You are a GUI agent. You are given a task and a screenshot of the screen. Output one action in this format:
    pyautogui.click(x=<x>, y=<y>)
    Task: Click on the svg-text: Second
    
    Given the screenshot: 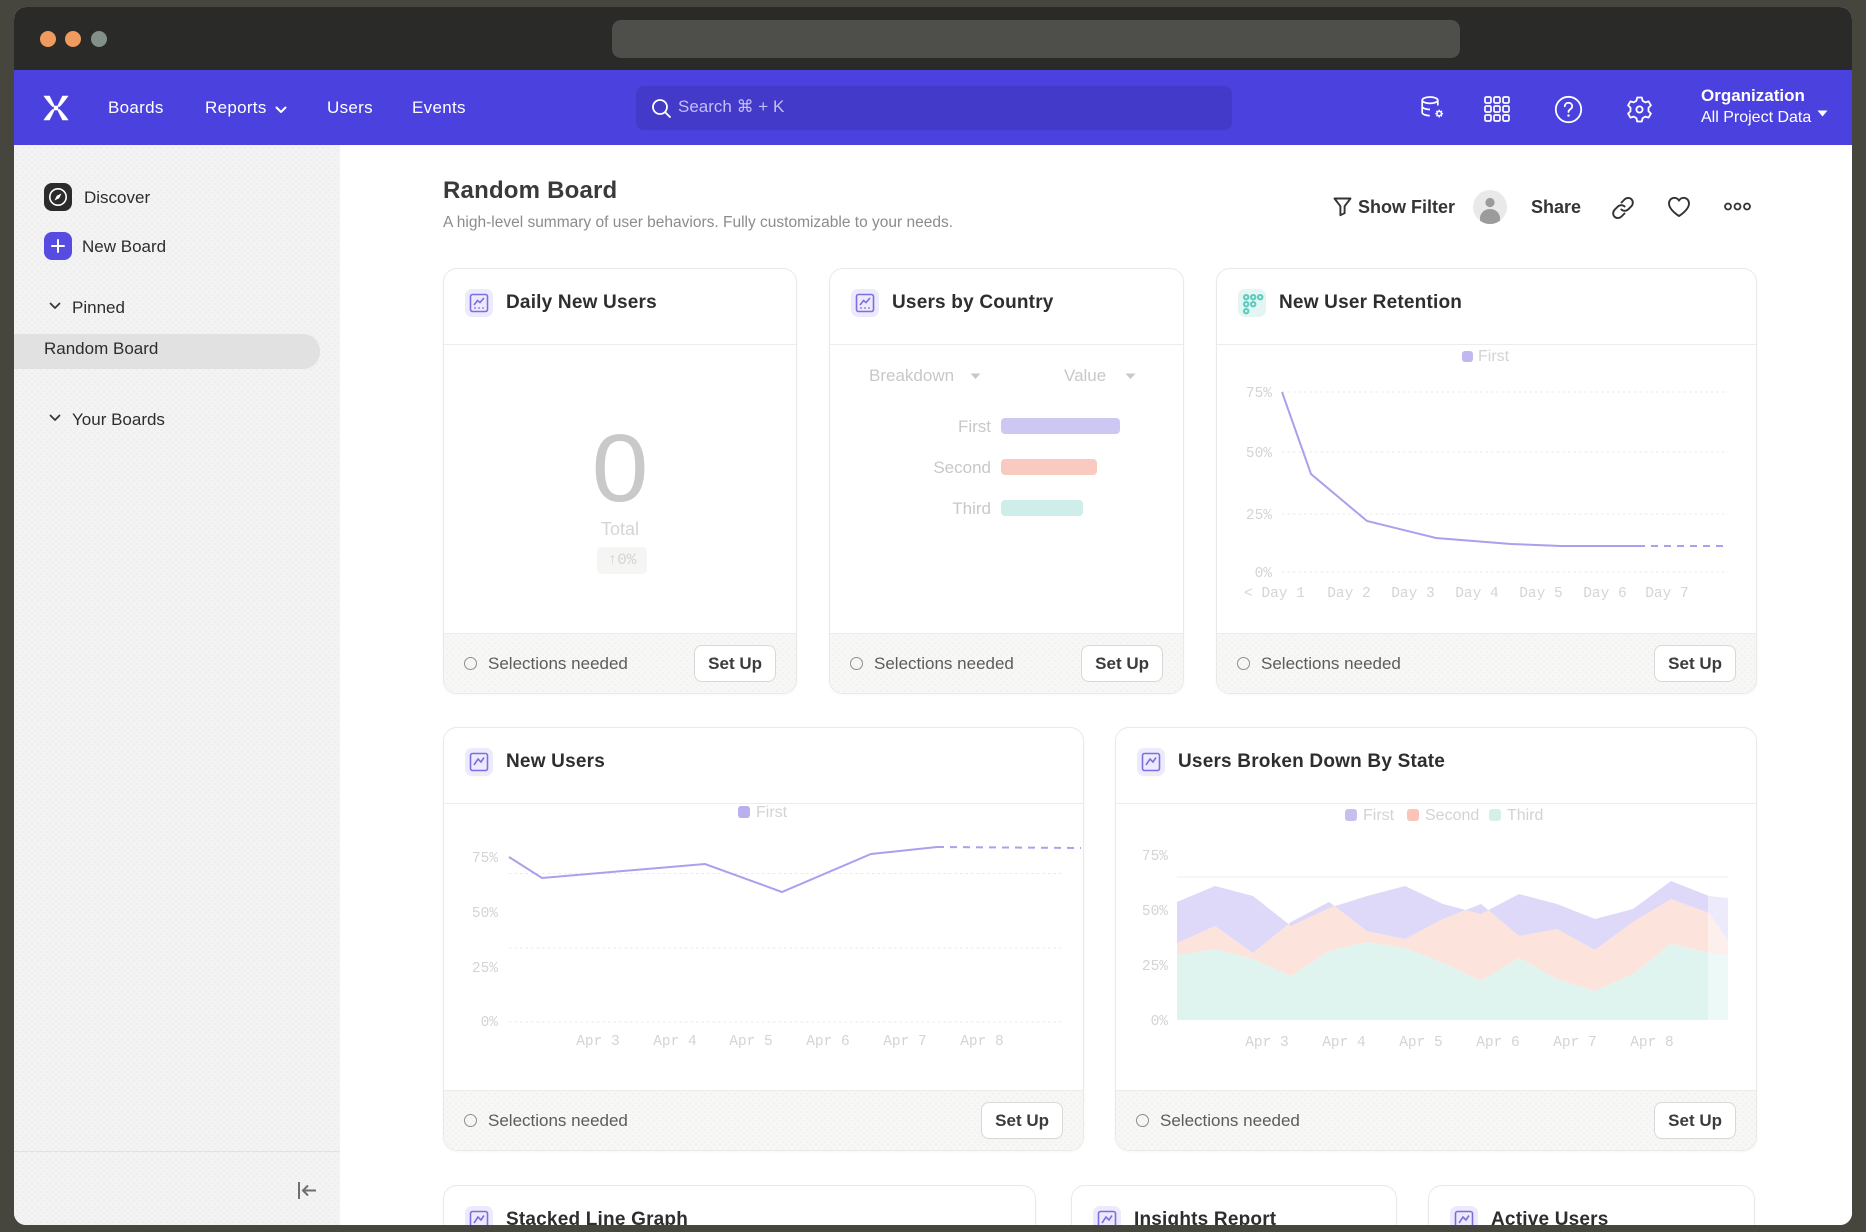 What is the action you would take?
    pyautogui.click(x=1452, y=815)
    